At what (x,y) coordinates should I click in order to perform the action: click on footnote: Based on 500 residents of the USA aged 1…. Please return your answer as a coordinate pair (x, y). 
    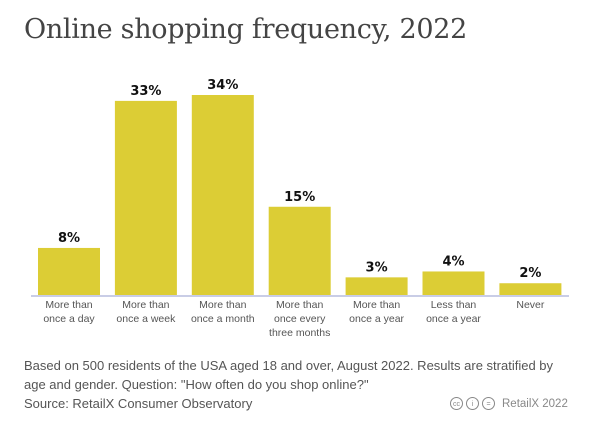
    Looking at the image, I should click on (304, 384).